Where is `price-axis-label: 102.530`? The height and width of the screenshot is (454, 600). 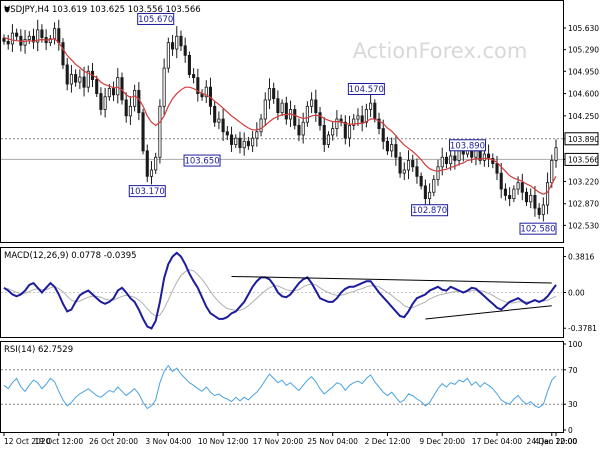 price-axis-label: 102.530 is located at coordinates (583, 225).